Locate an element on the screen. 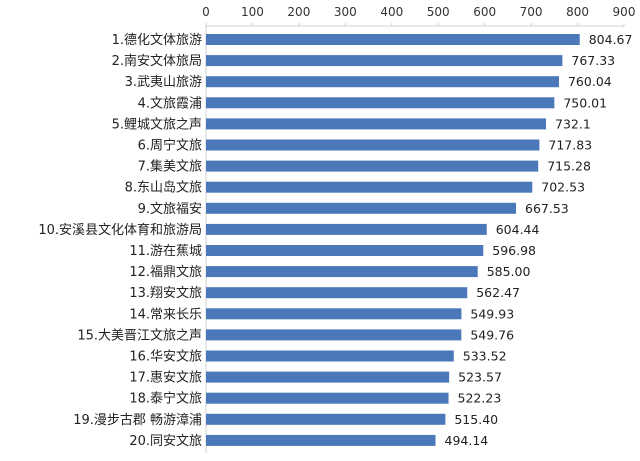 This screenshot has height=461, width=640. value-label: 596.98 is located at coordinates (514, 250).